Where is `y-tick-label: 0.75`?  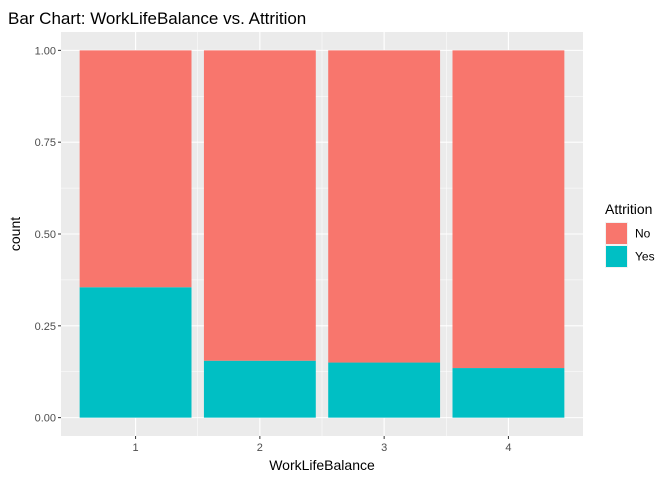 y-tick-label: 0.75 is located at coordinates (45, 143).